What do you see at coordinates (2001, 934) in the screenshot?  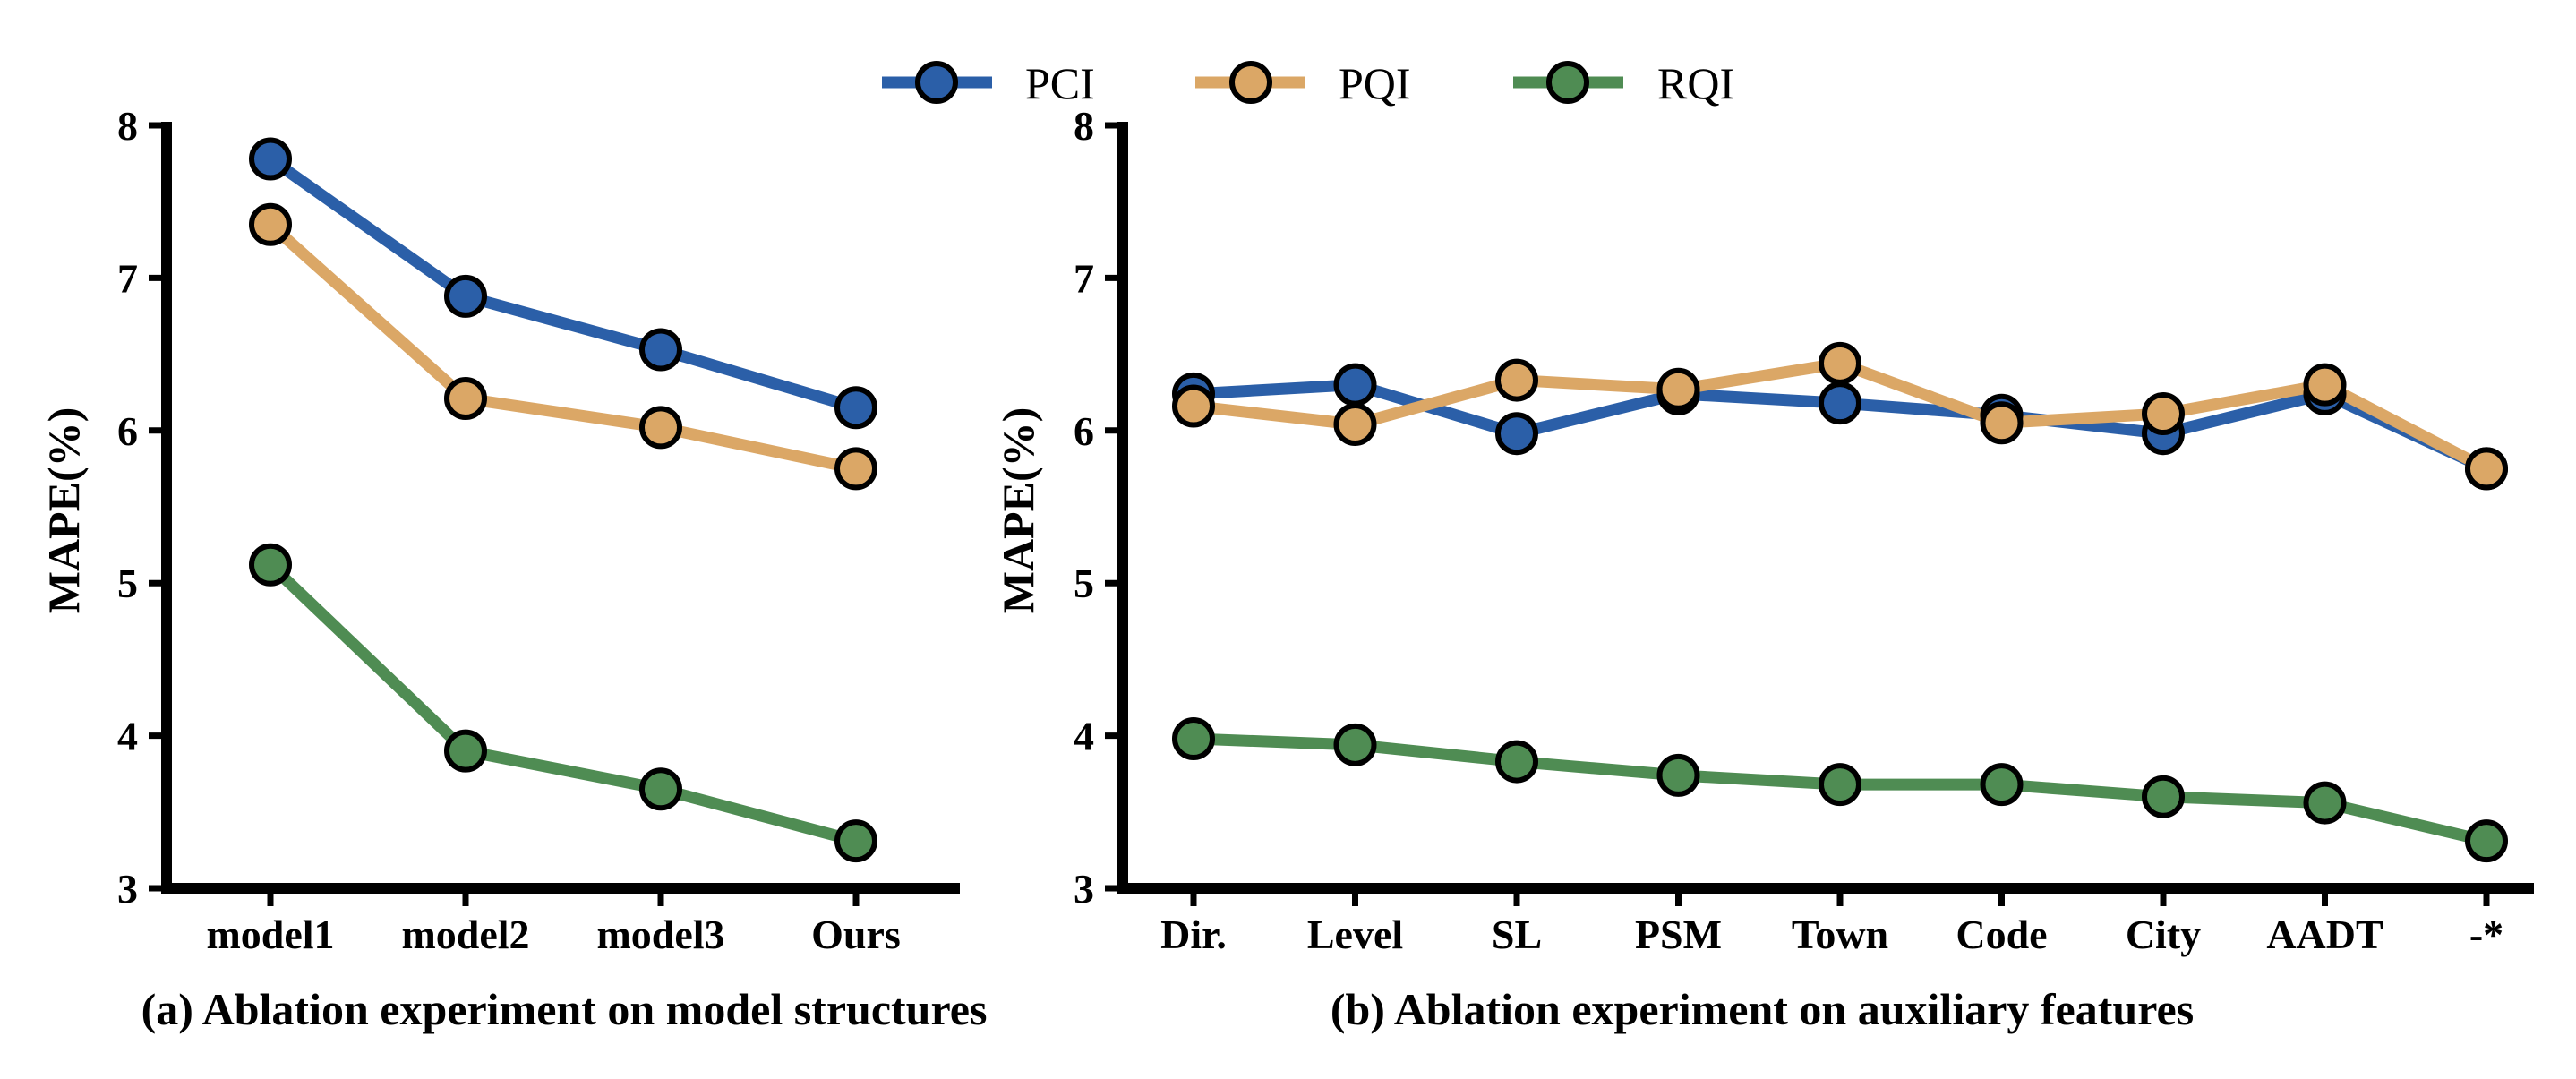 I see `panel-b-x-tick-label: Code` at bounding box center [2001, 934].